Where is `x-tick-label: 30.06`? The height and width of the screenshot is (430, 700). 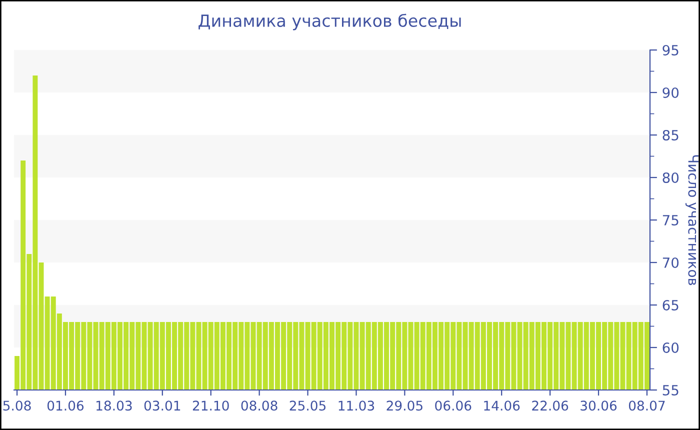
x-tick-label: 30.06 is located at coordinates (598, 405).